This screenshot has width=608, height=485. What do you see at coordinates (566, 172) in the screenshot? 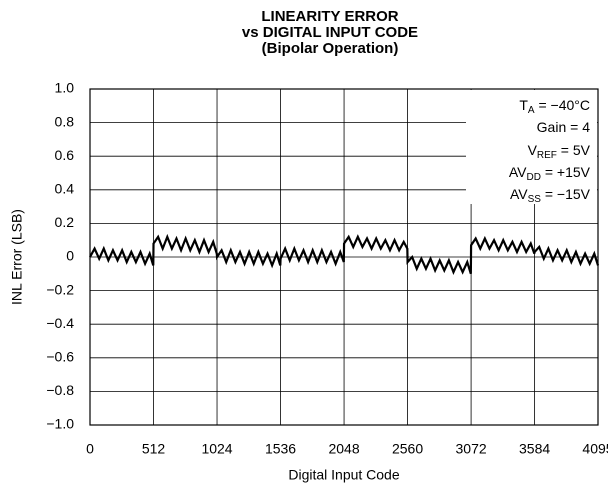
I see `annotation-text: = +15V` at bounding box center [566, 172].